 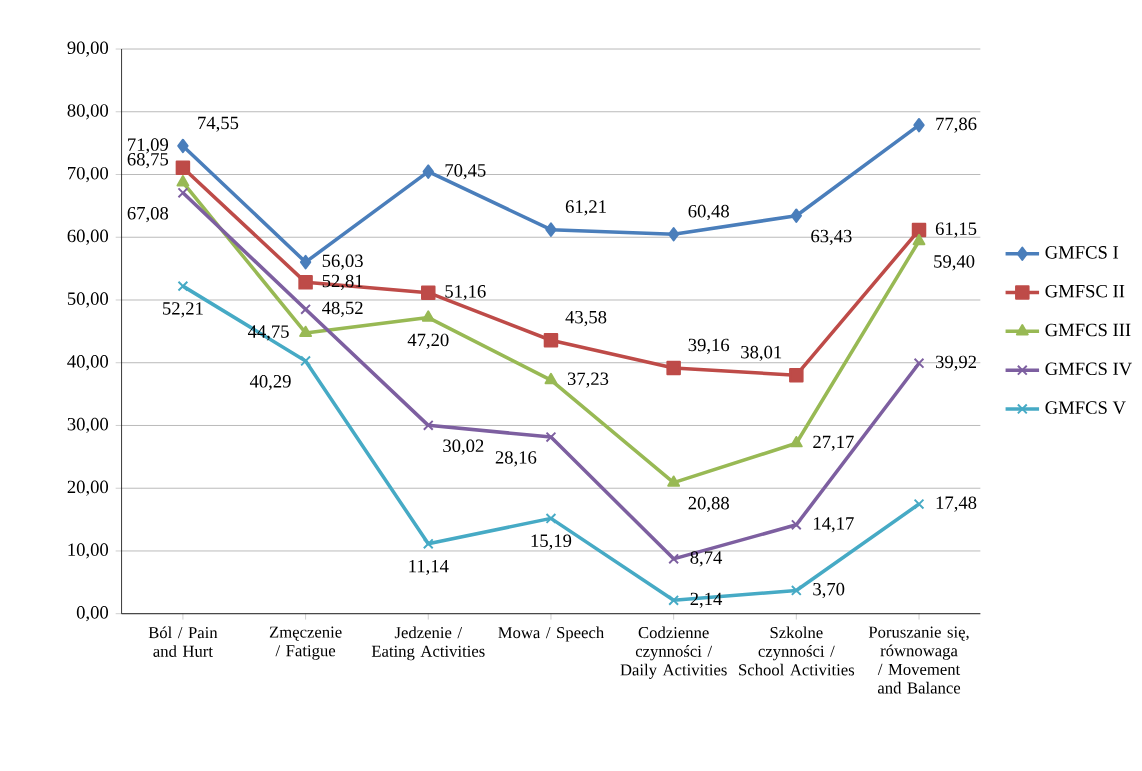 I want to click on y-tick-label: 30,00, so click(x=88, y=426).